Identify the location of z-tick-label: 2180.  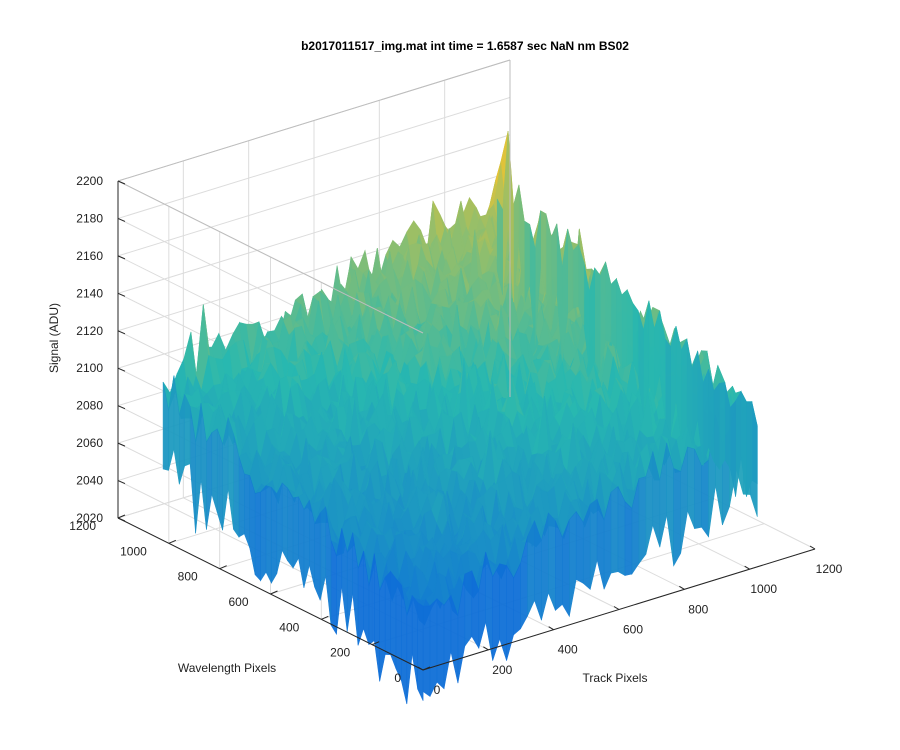
(89, 218).